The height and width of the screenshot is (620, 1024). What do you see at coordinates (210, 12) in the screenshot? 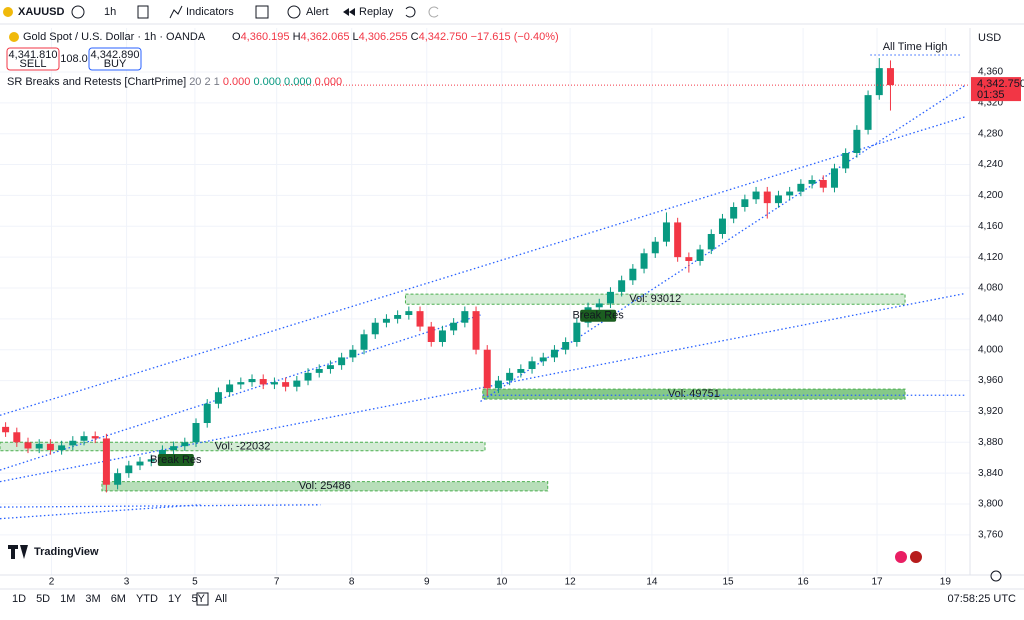
I see `indicators: Indicators` at bounding box center [210, 12].